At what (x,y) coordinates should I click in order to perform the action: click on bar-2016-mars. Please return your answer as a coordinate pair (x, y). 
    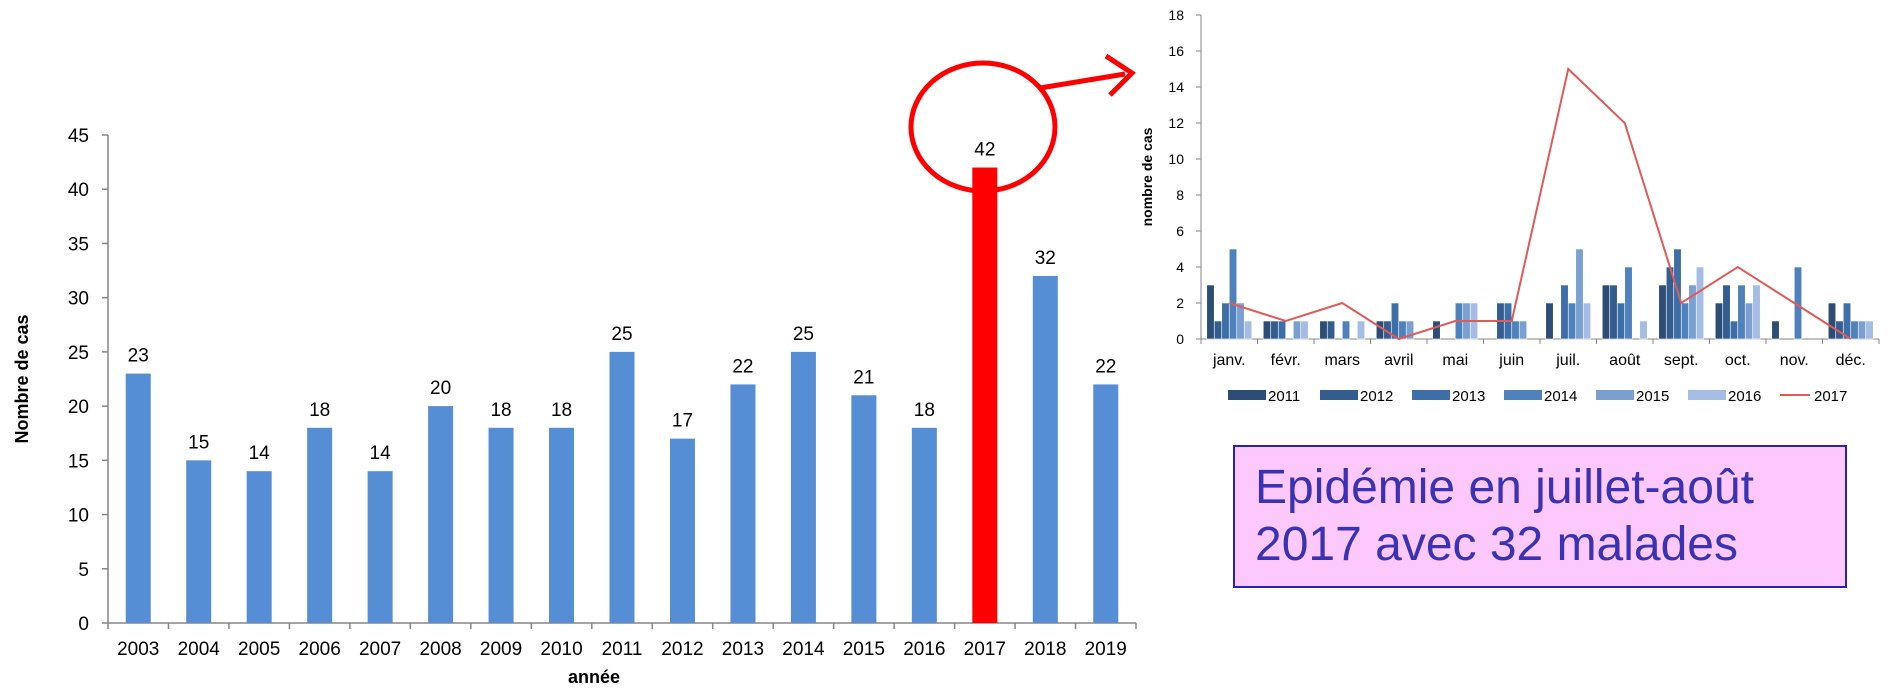
    Looking at the image, I should click on (1361, 330).